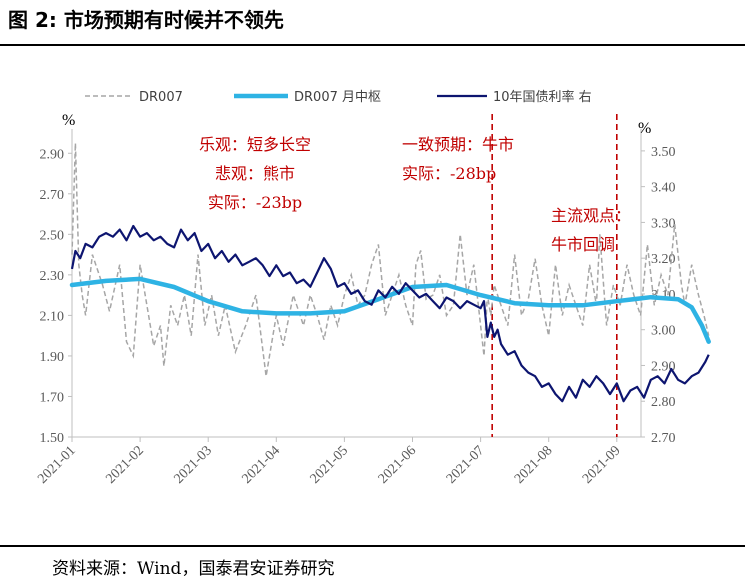 Image resolution: width=745 pixels, height=588 pixels. I want to click on right-tick-label: 3.50, so click(663, 152).